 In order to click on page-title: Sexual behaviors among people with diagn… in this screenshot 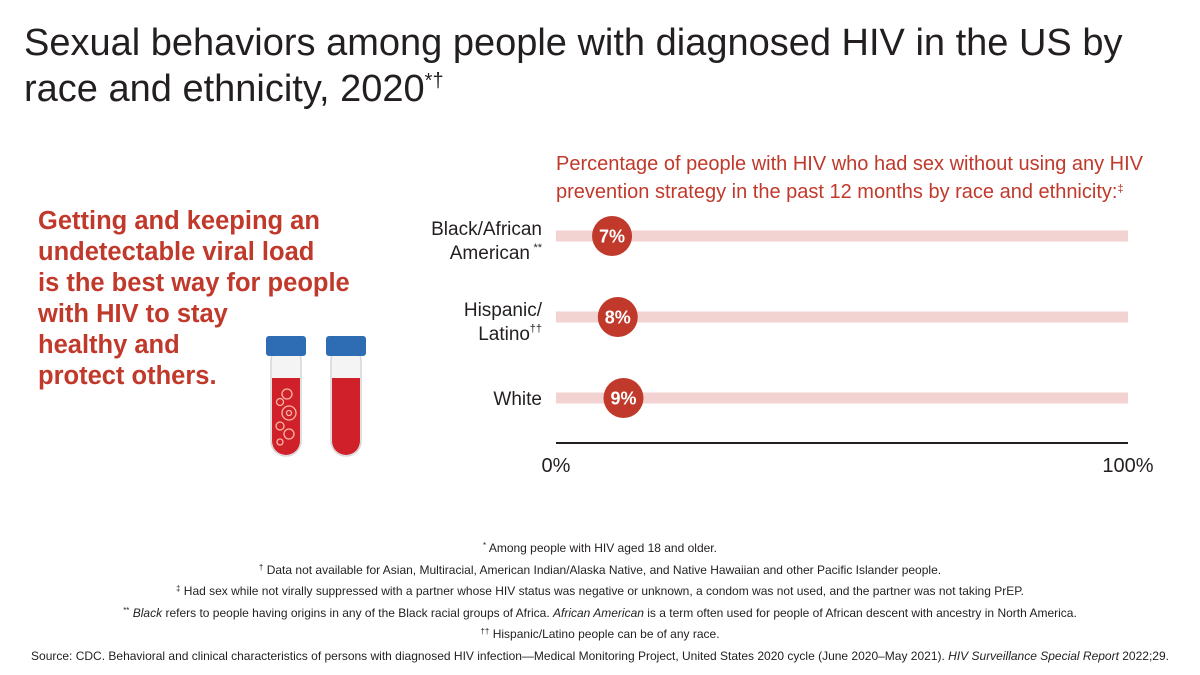, I will do `click(573, 66)`.